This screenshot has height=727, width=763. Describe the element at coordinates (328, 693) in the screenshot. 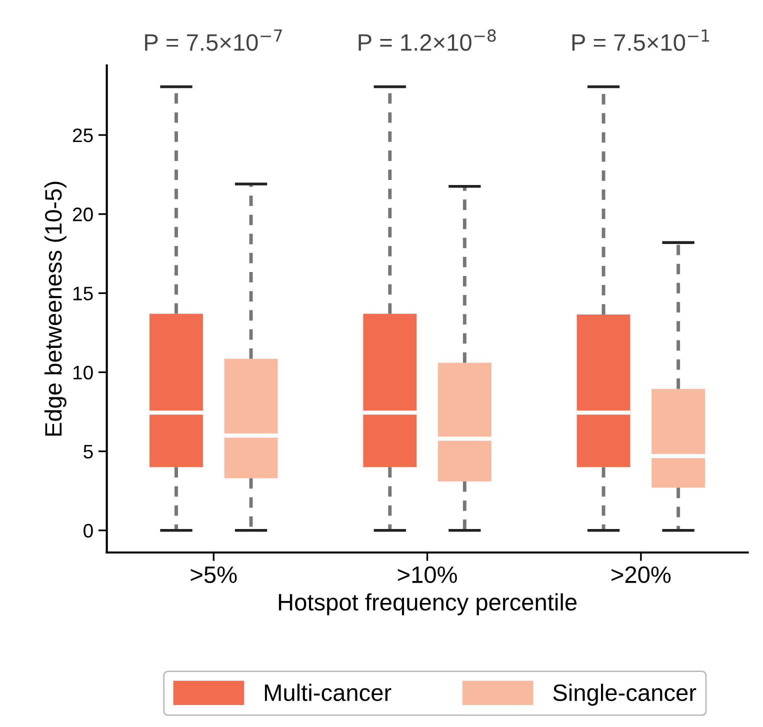

I see `legend-label: Multi-cancer` at that location.